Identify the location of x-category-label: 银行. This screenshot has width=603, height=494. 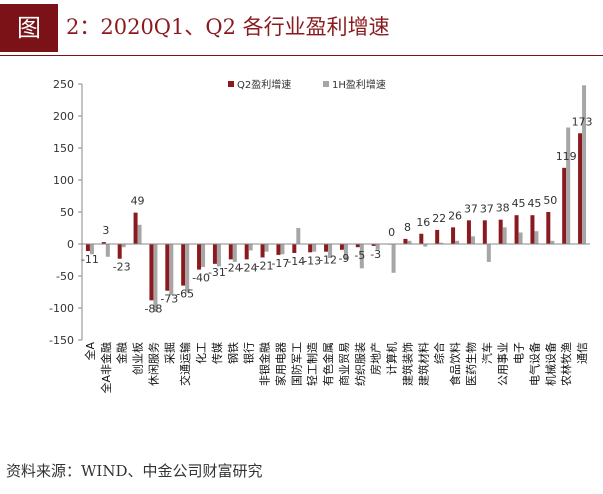
(249, 353).